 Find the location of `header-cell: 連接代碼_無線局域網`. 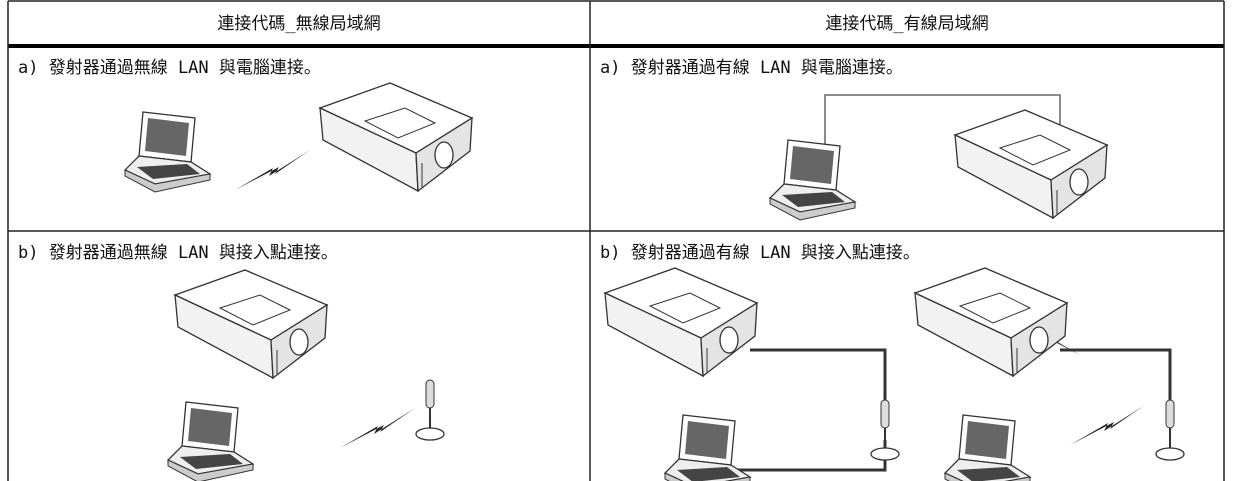

header-cell: 連接代碼_無線局域網 is located at coordinates (298, 24).